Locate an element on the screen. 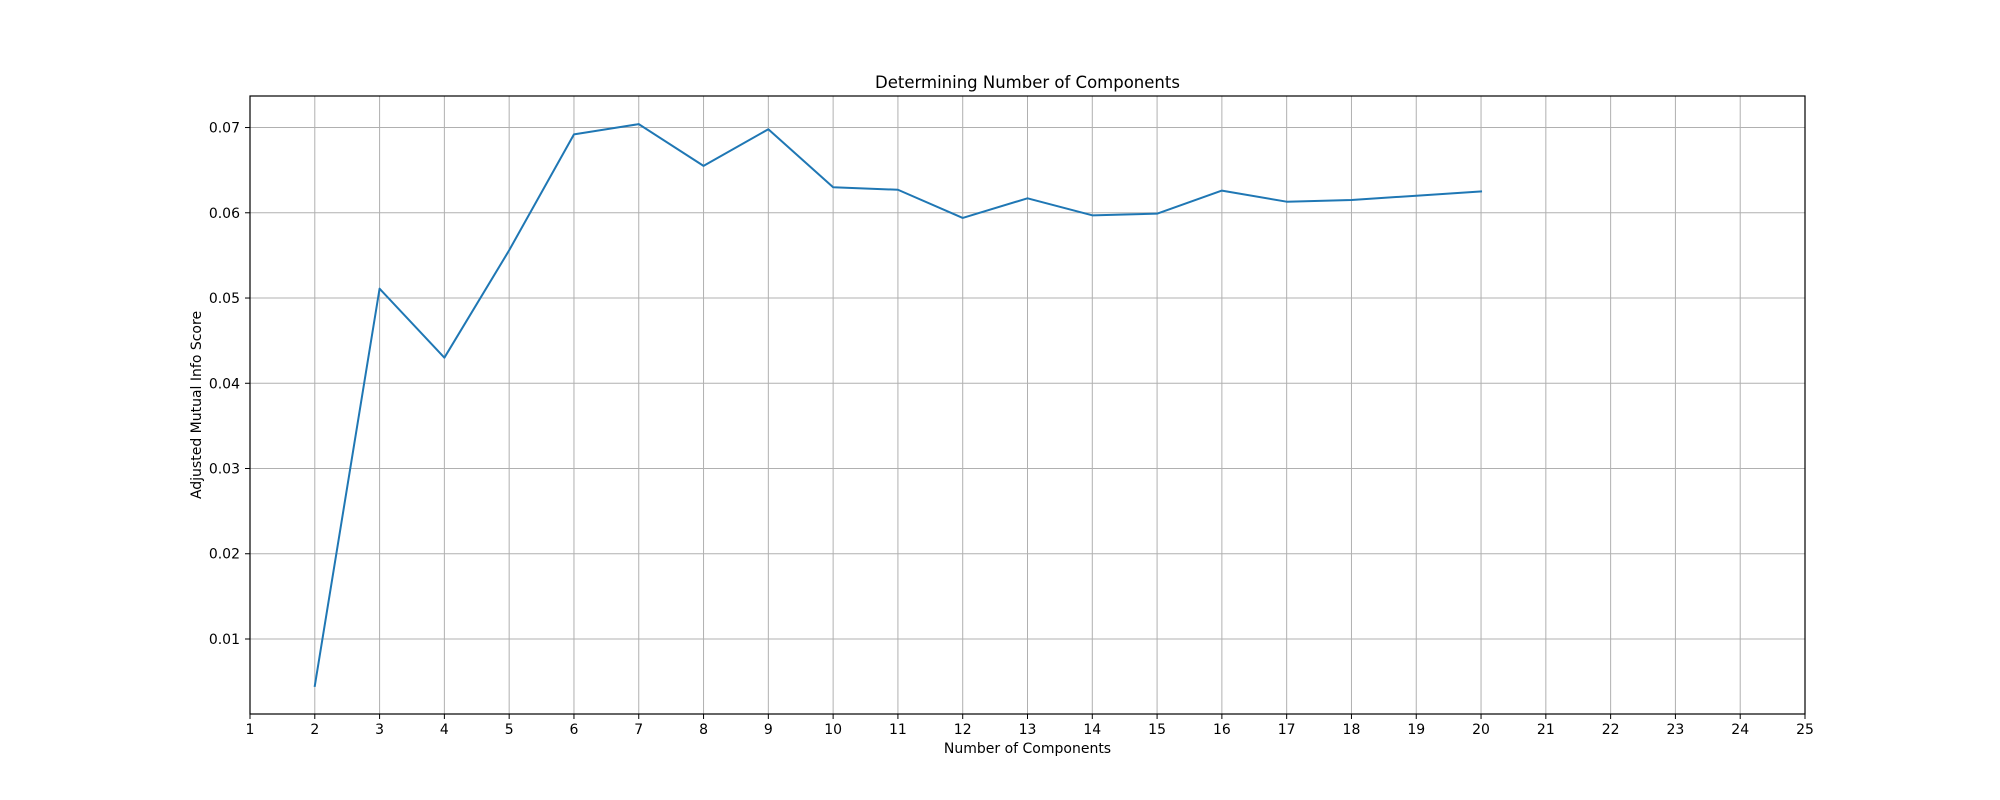  x-tick-label: 15 is located at coordinates (1157, 730).